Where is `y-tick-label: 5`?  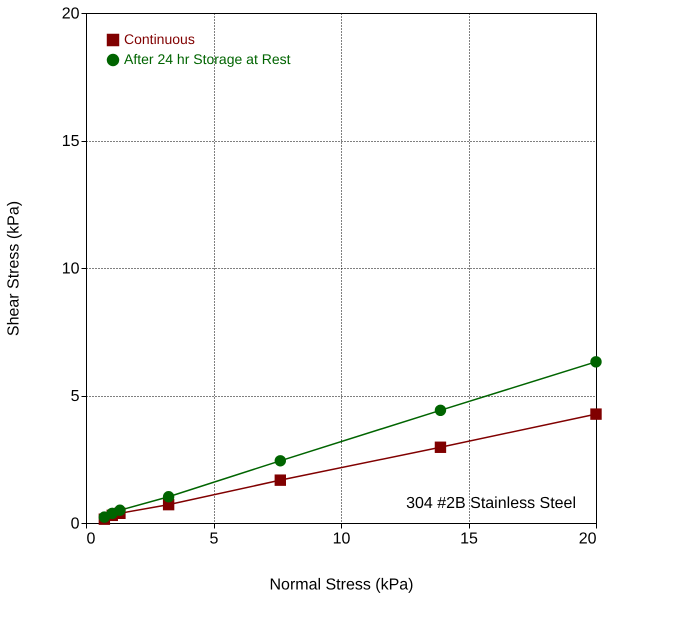 y-tick-label: 5 is located at coordinates (75, 396).